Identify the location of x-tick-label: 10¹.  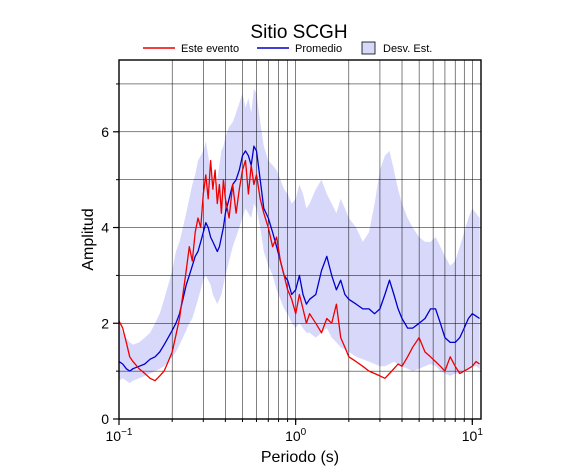
(473, 435).